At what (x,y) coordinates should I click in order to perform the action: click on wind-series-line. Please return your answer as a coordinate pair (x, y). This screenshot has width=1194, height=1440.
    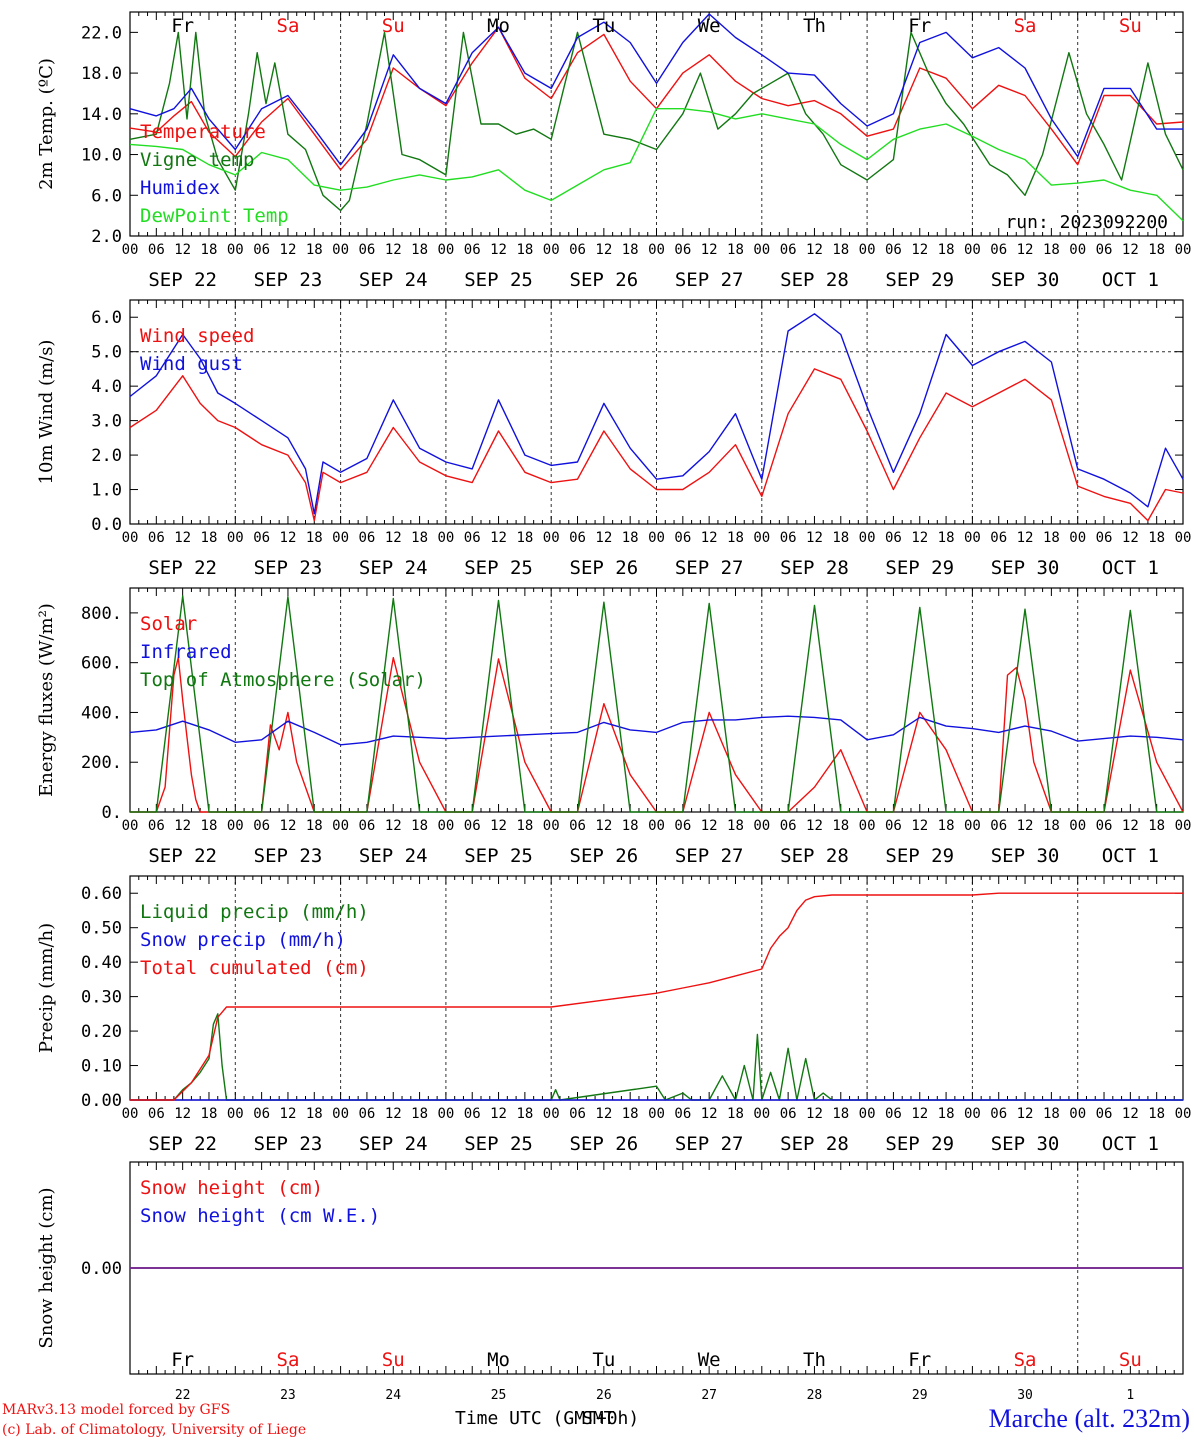
    Looking at the image, I should click on (656, 445).